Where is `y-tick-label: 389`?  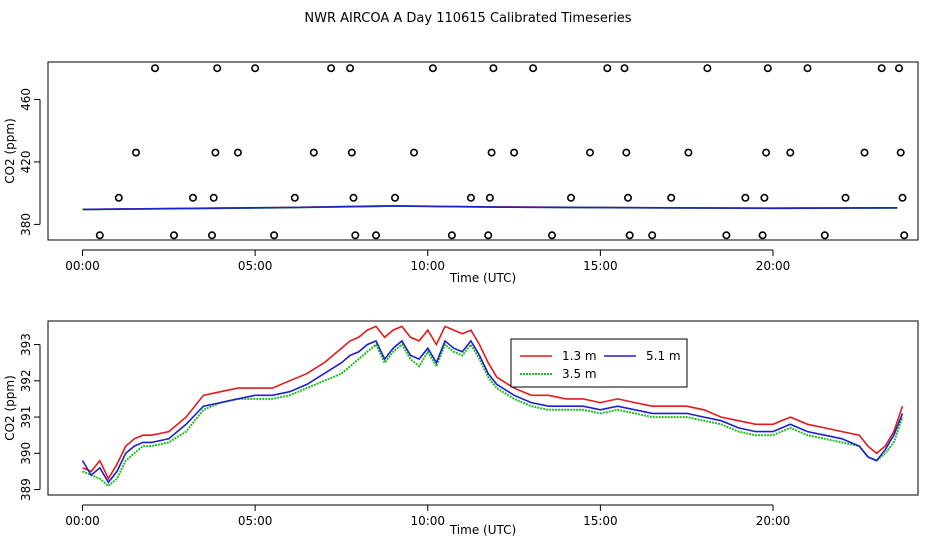
y-tick-label: 389 is located at coordinates (26, 489).